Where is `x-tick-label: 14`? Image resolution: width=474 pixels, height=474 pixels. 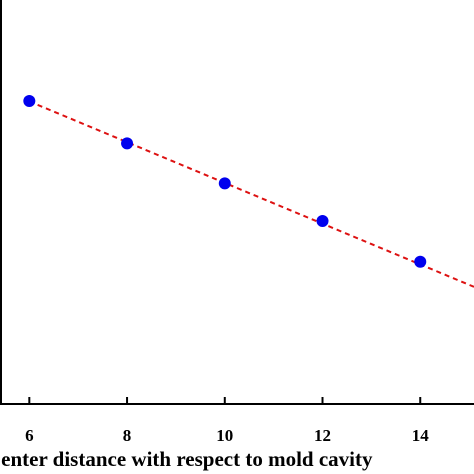
x-tick-label: 14 is located at coordinates (421, 435).